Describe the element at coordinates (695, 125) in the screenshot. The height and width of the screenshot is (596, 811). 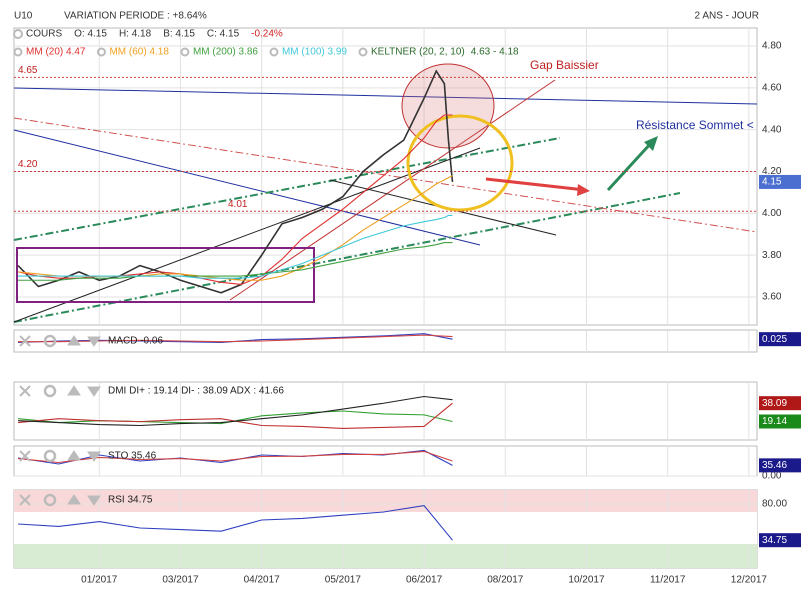
I see `annotation: Résistance Sommet <` at that location.